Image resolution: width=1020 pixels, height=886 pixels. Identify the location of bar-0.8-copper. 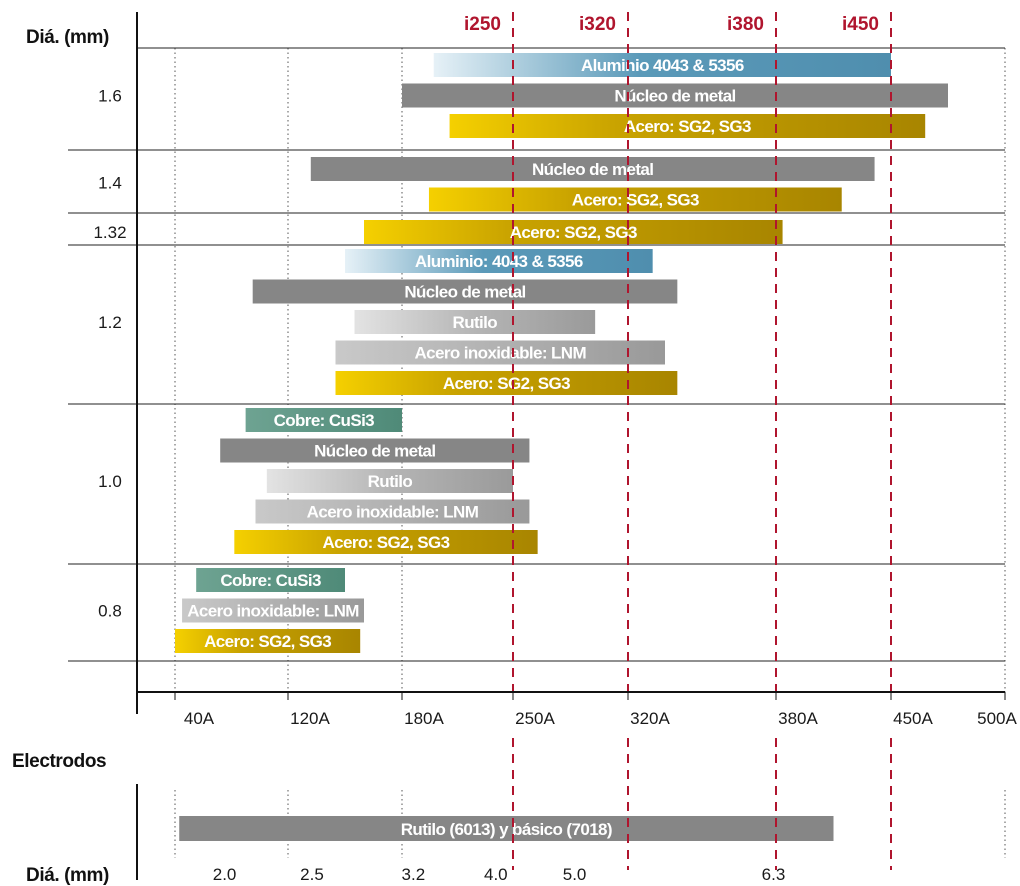
(270, 580).